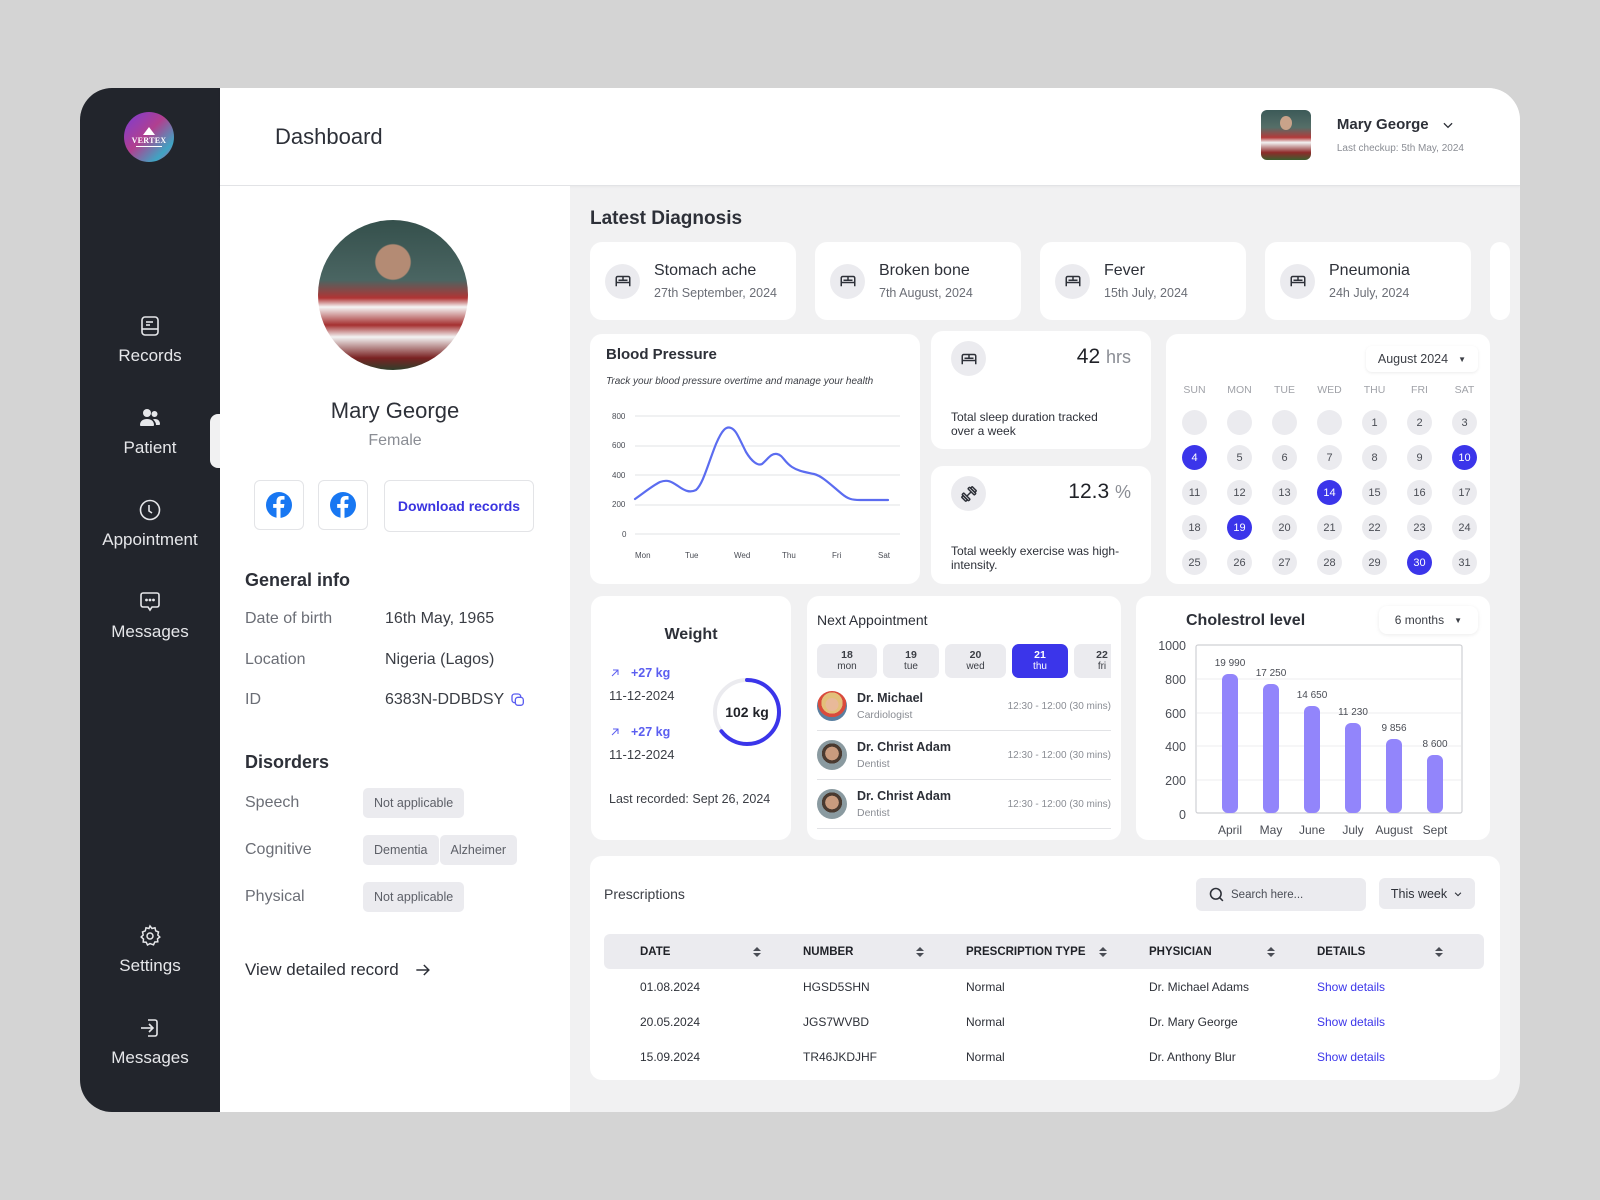 Image resolution: width=1600 pixels, height=1200 pixels. I want to click on copy-icon, so click(518, 700).